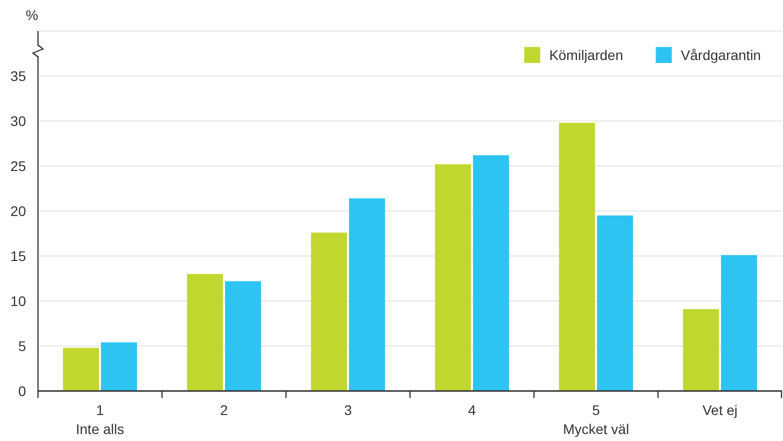 The image size is (783, 441). What do you see at coordinates (586, 55) in the screenshot?
I see `legend-label: Kömiljarden` at bounding box center [586, 55].